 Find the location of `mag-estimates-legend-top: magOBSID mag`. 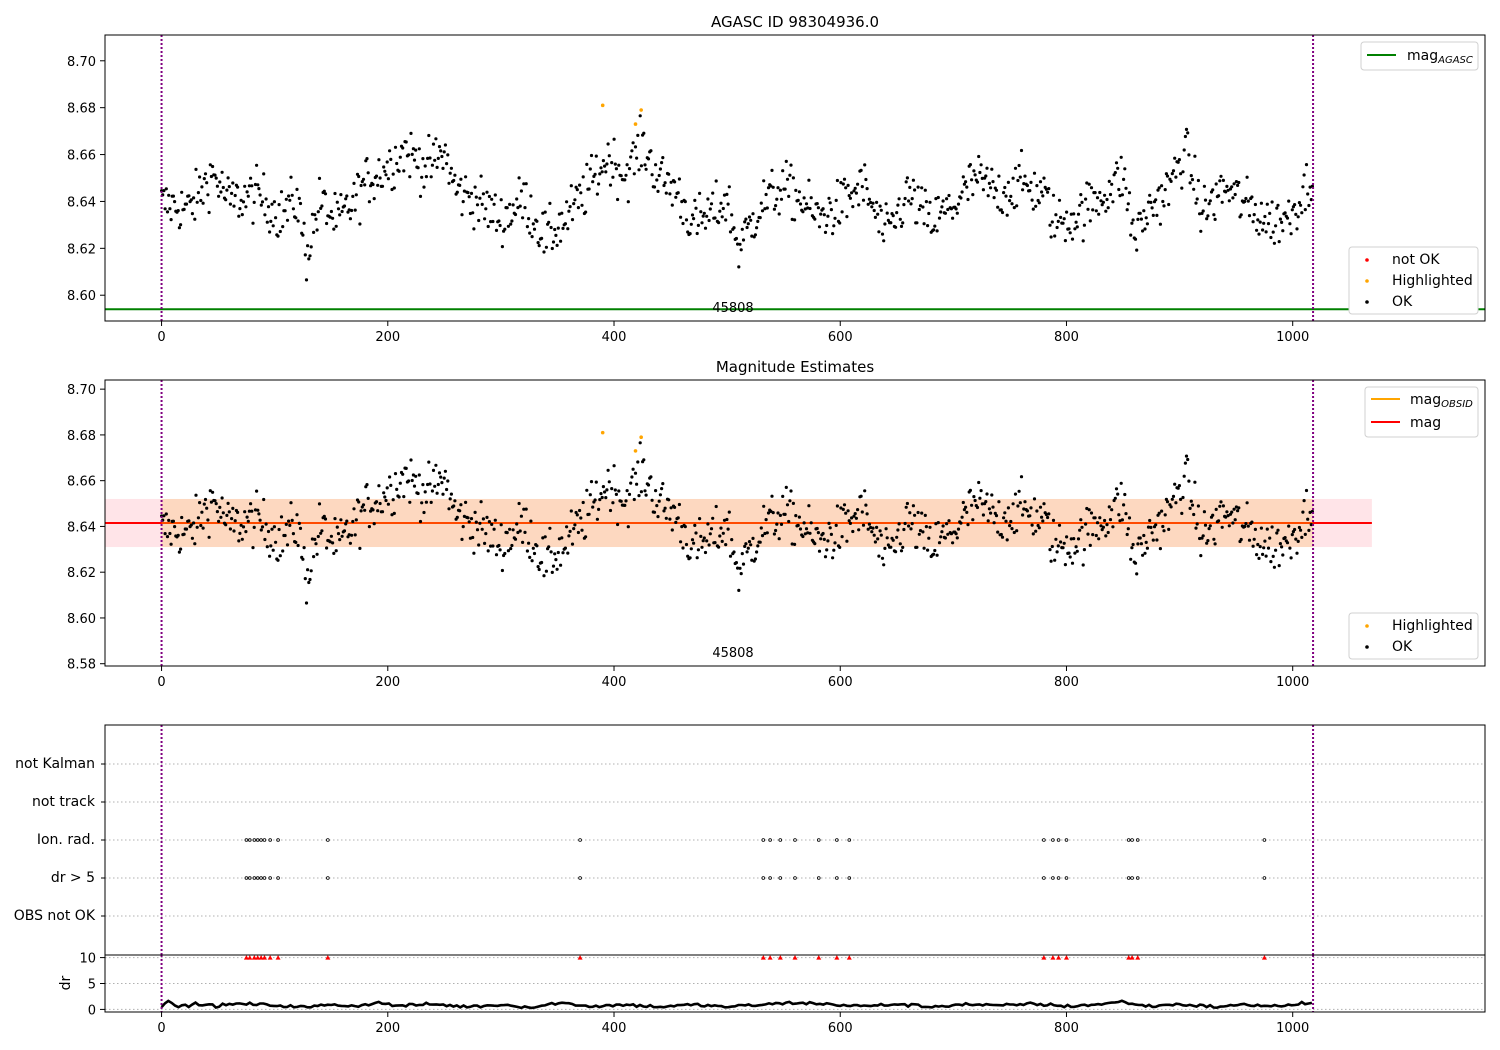

mag-estimates-legend-top: magOBSID mag is located at coordinates (1421, 412).